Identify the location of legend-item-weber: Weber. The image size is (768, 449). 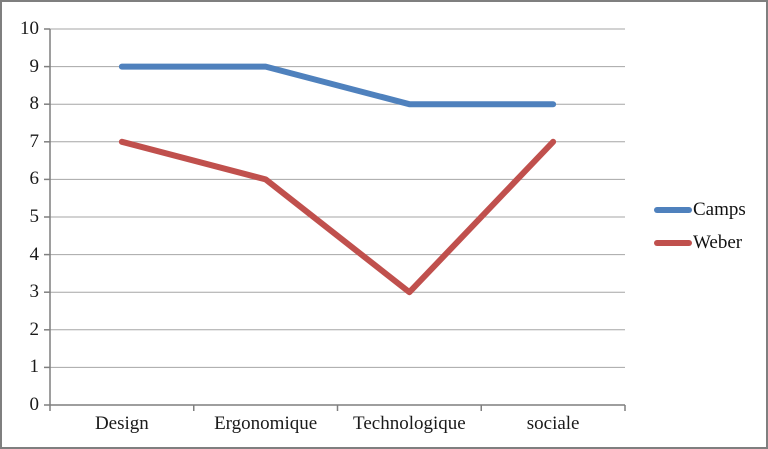
(698, 243).